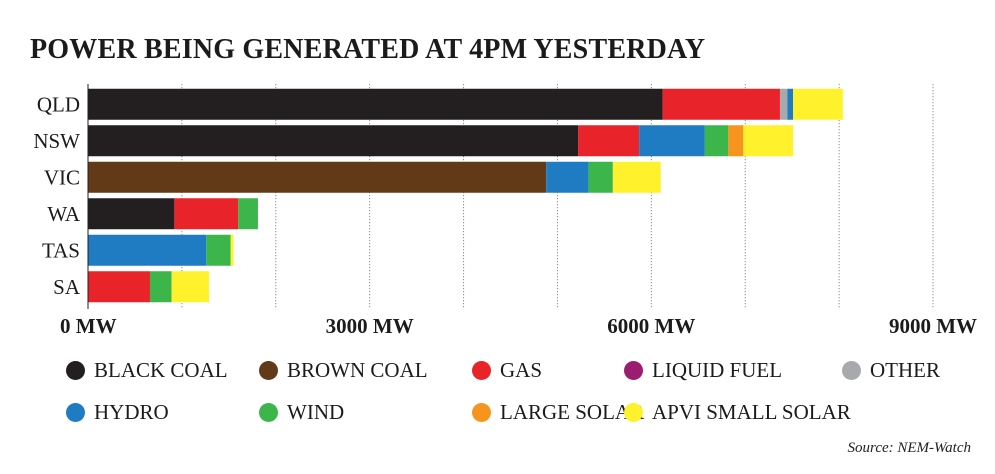 This screenshot has width=995, height=474. I want to click on bar-qld-apvi-small-solar, so click(818, 104).